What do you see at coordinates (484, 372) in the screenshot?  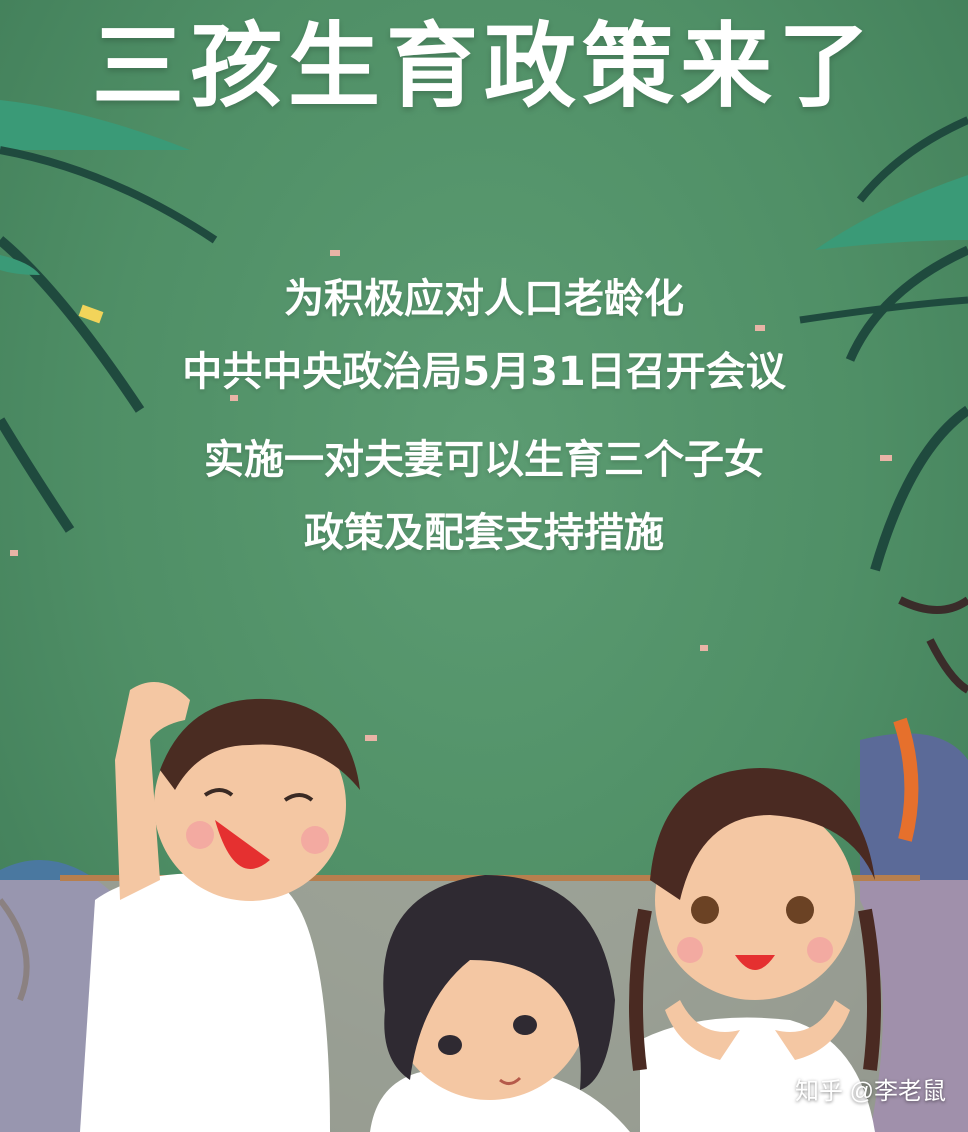 I see `headline-line-2: 中共中央政治局5月31日召开会议` at bounding box center [484, 372].